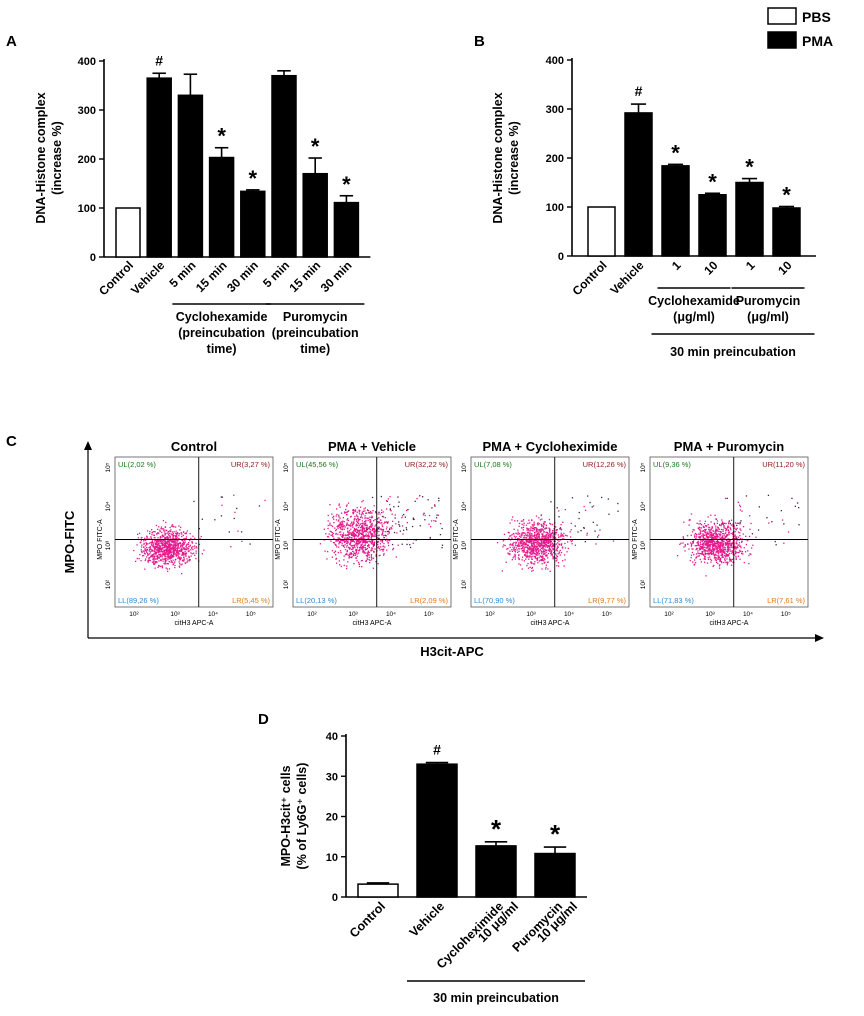 The height and width of the screenshot is (1016, 864). I want to click on group-label-1: (preincubation, so click(315, 333).